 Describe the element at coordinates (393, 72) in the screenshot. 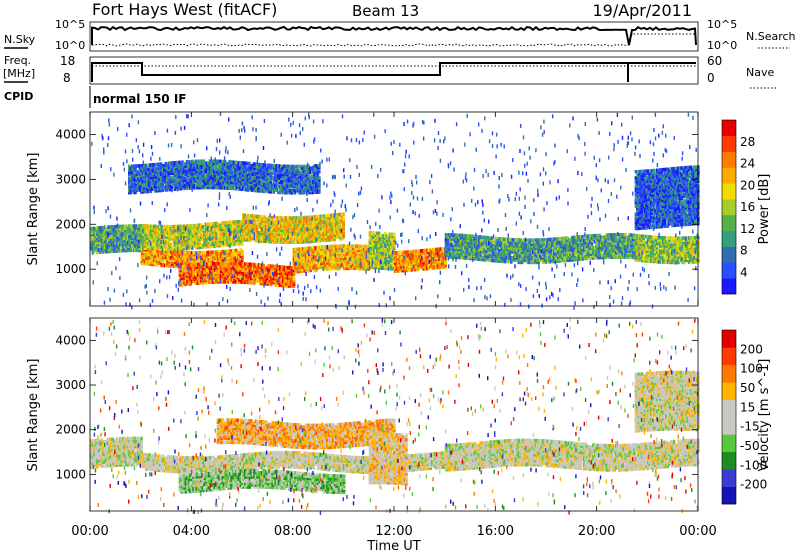

I see `freq-trace` at that location.